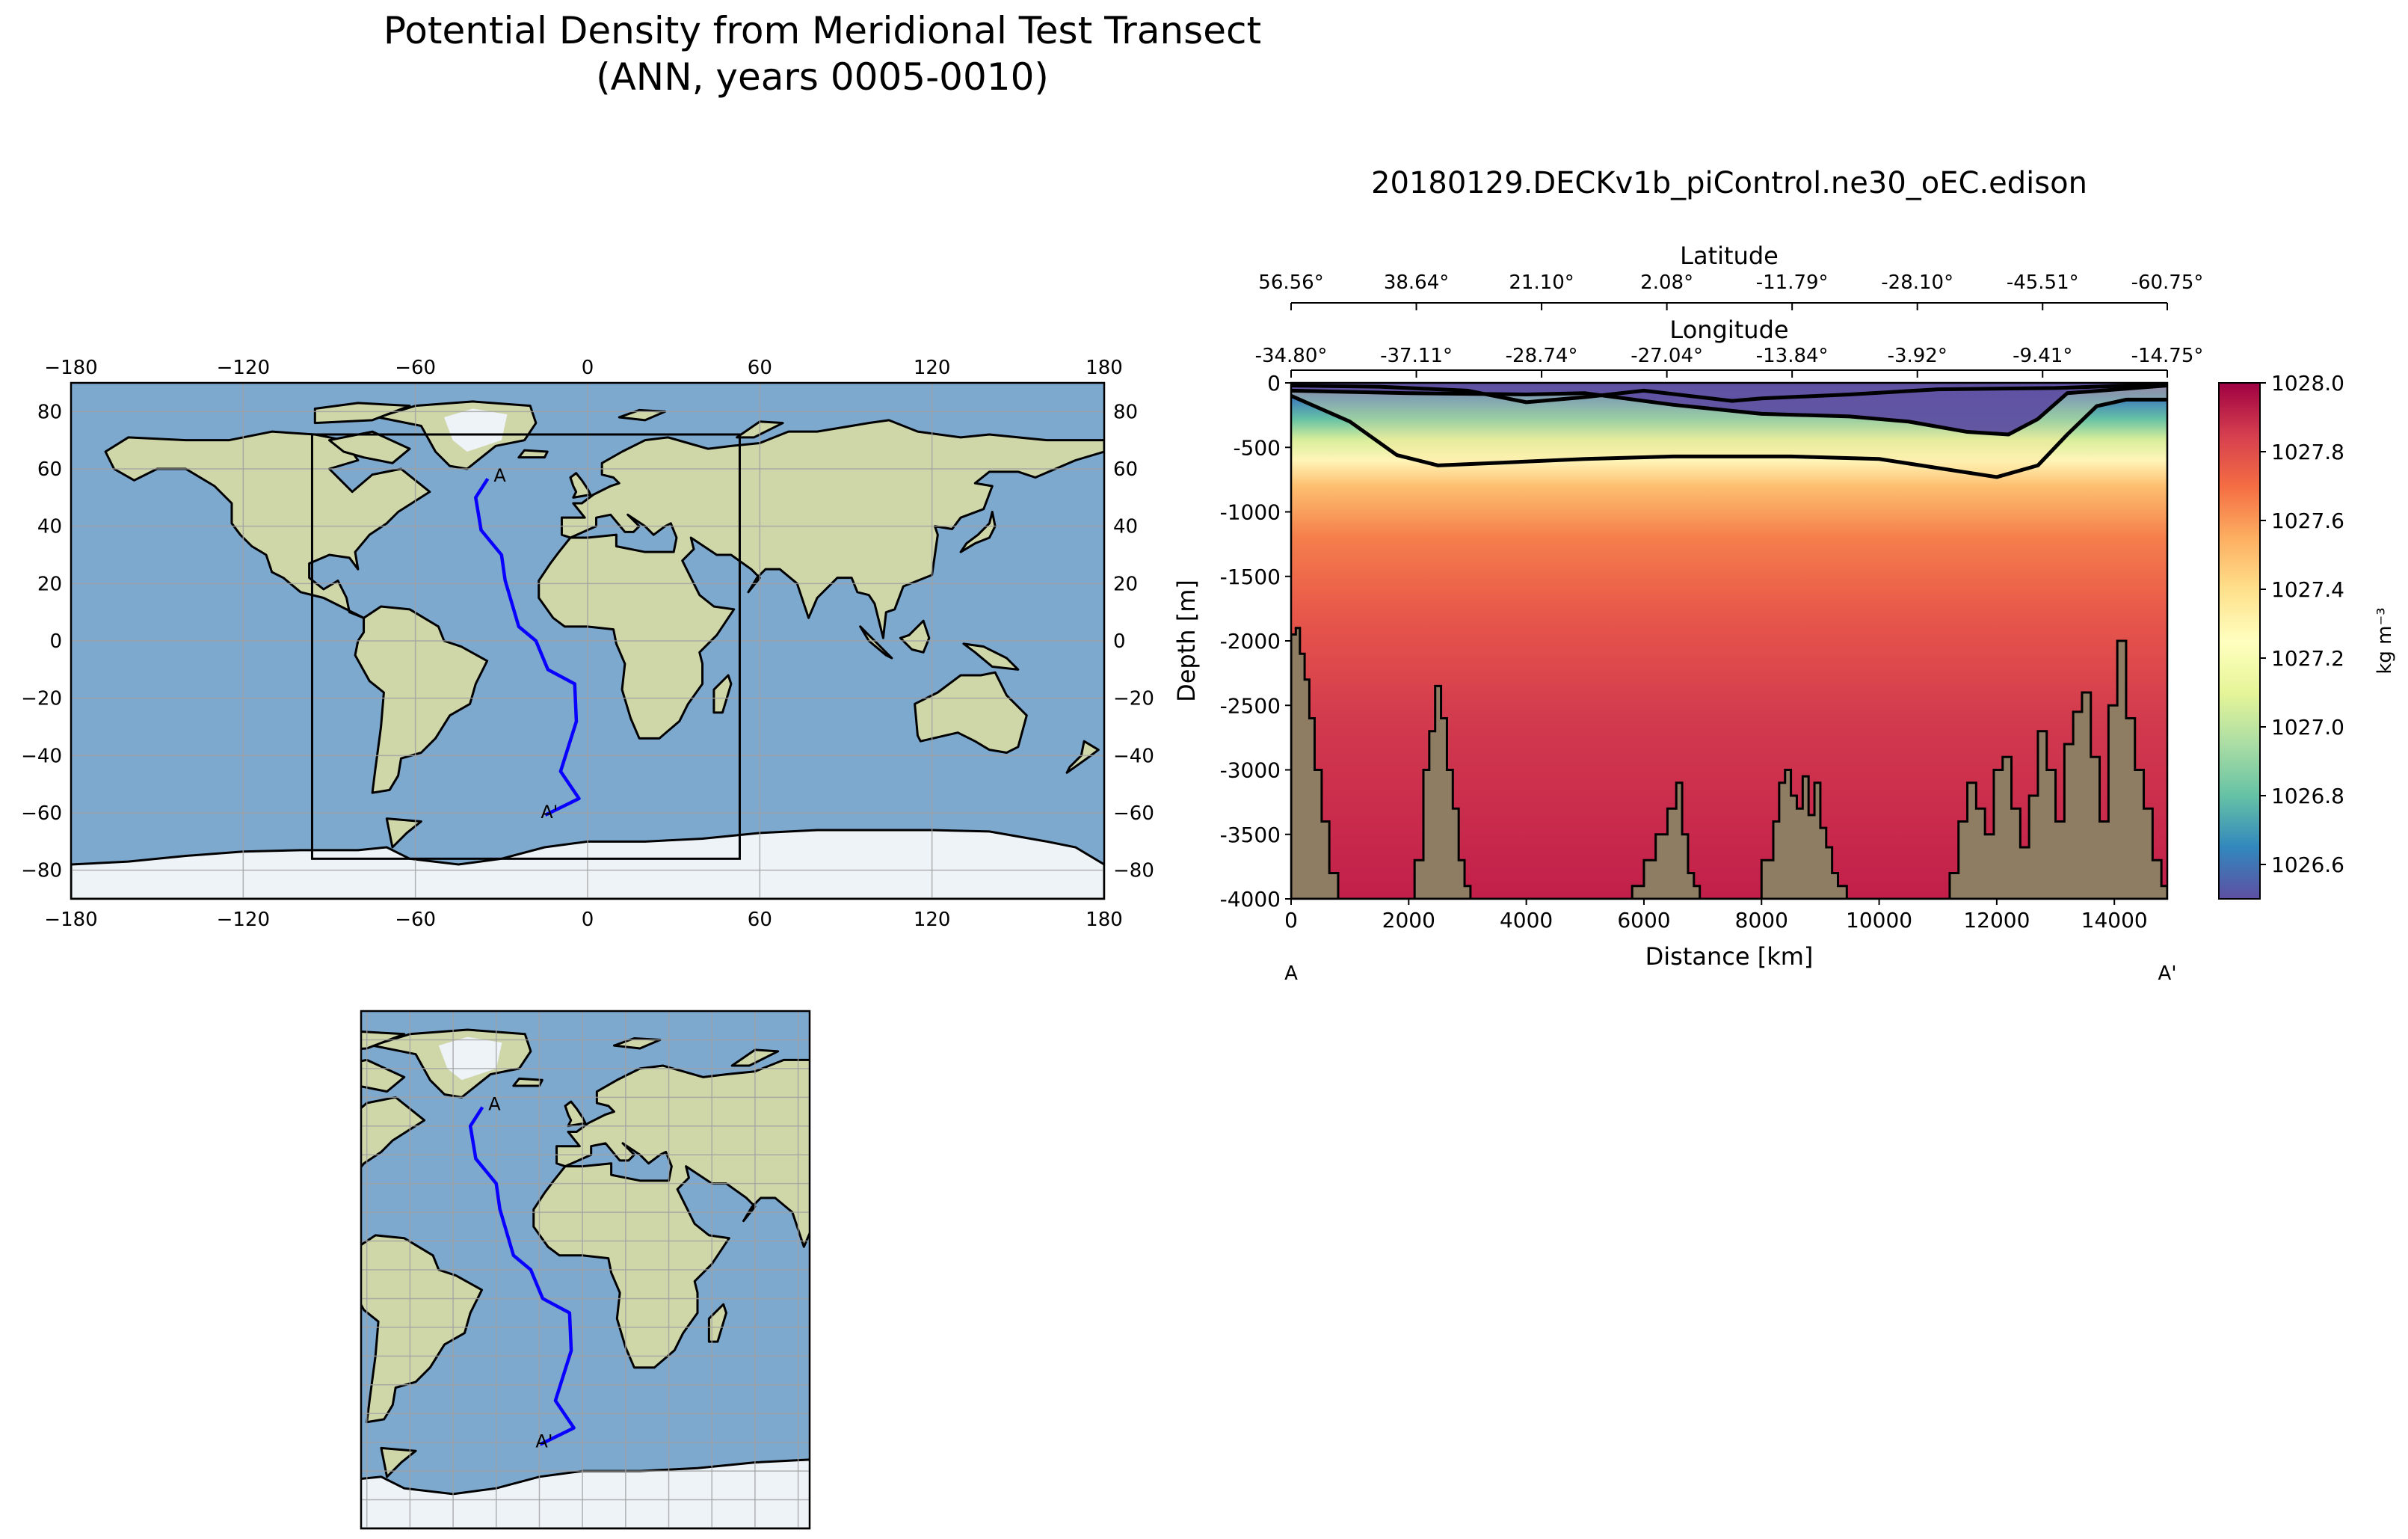 The width and height of the screenshot is (2408, 1539). I want to click on longitude-tick-label: -14.75°, so click(2168, 356).